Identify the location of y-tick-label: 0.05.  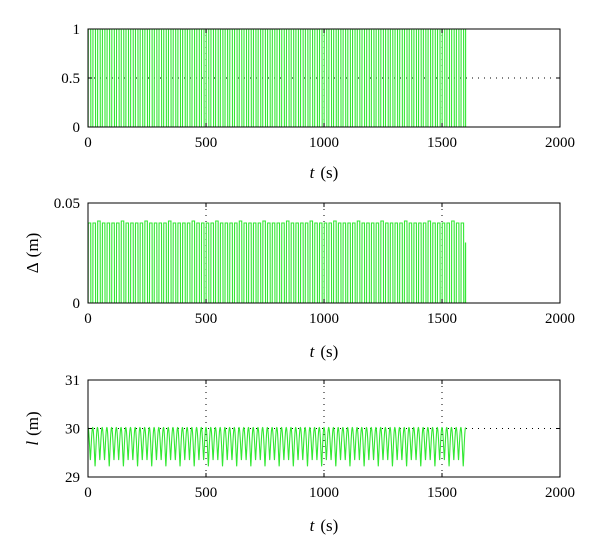
(67, 204).